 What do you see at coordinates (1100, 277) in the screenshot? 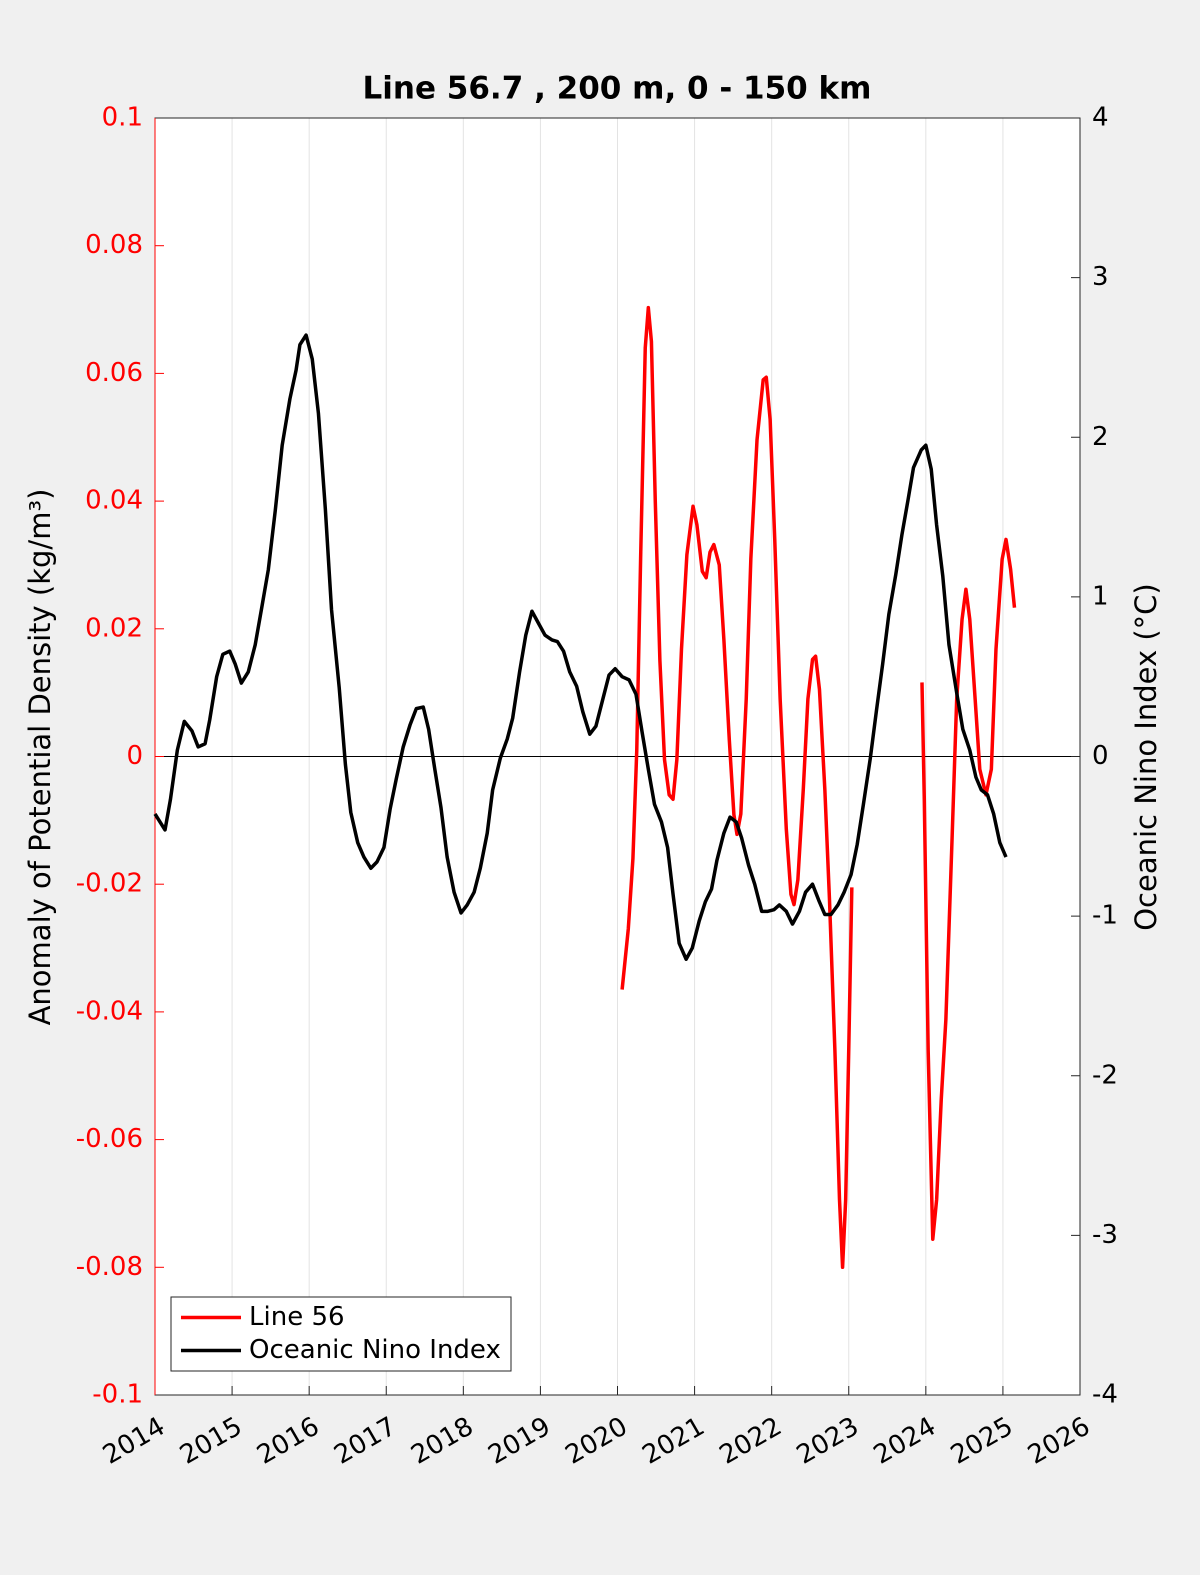
I see `y2-tick-label: 3` at bounding box center [1100, 277].